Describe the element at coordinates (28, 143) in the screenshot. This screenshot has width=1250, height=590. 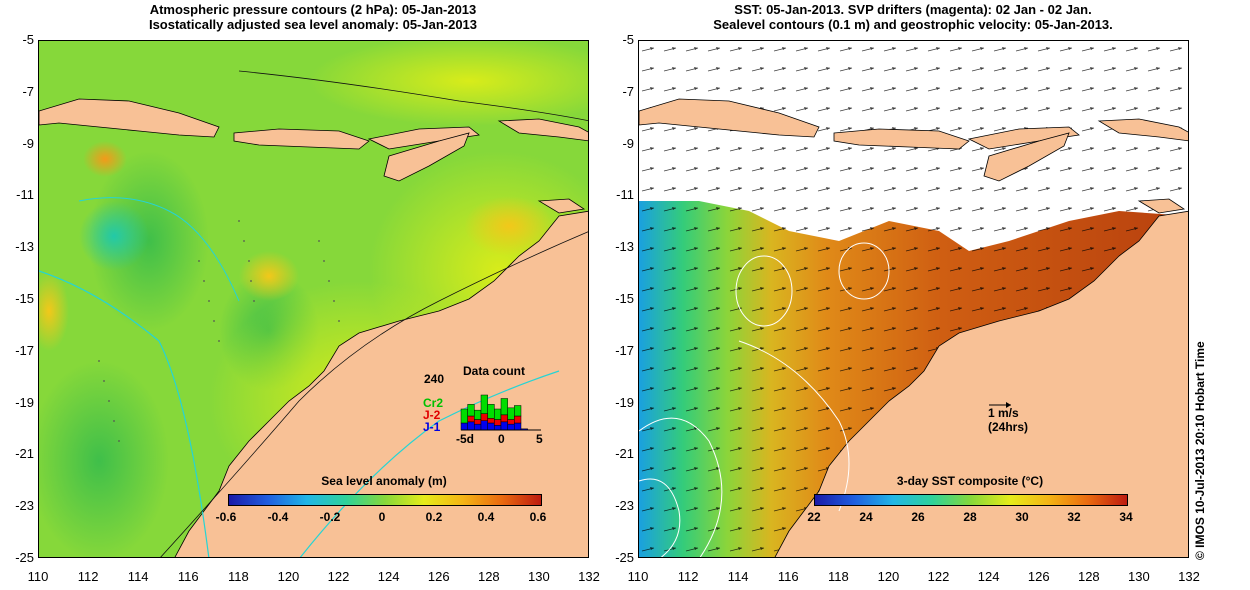
I see `left-y-tick-label: -9` at that location.